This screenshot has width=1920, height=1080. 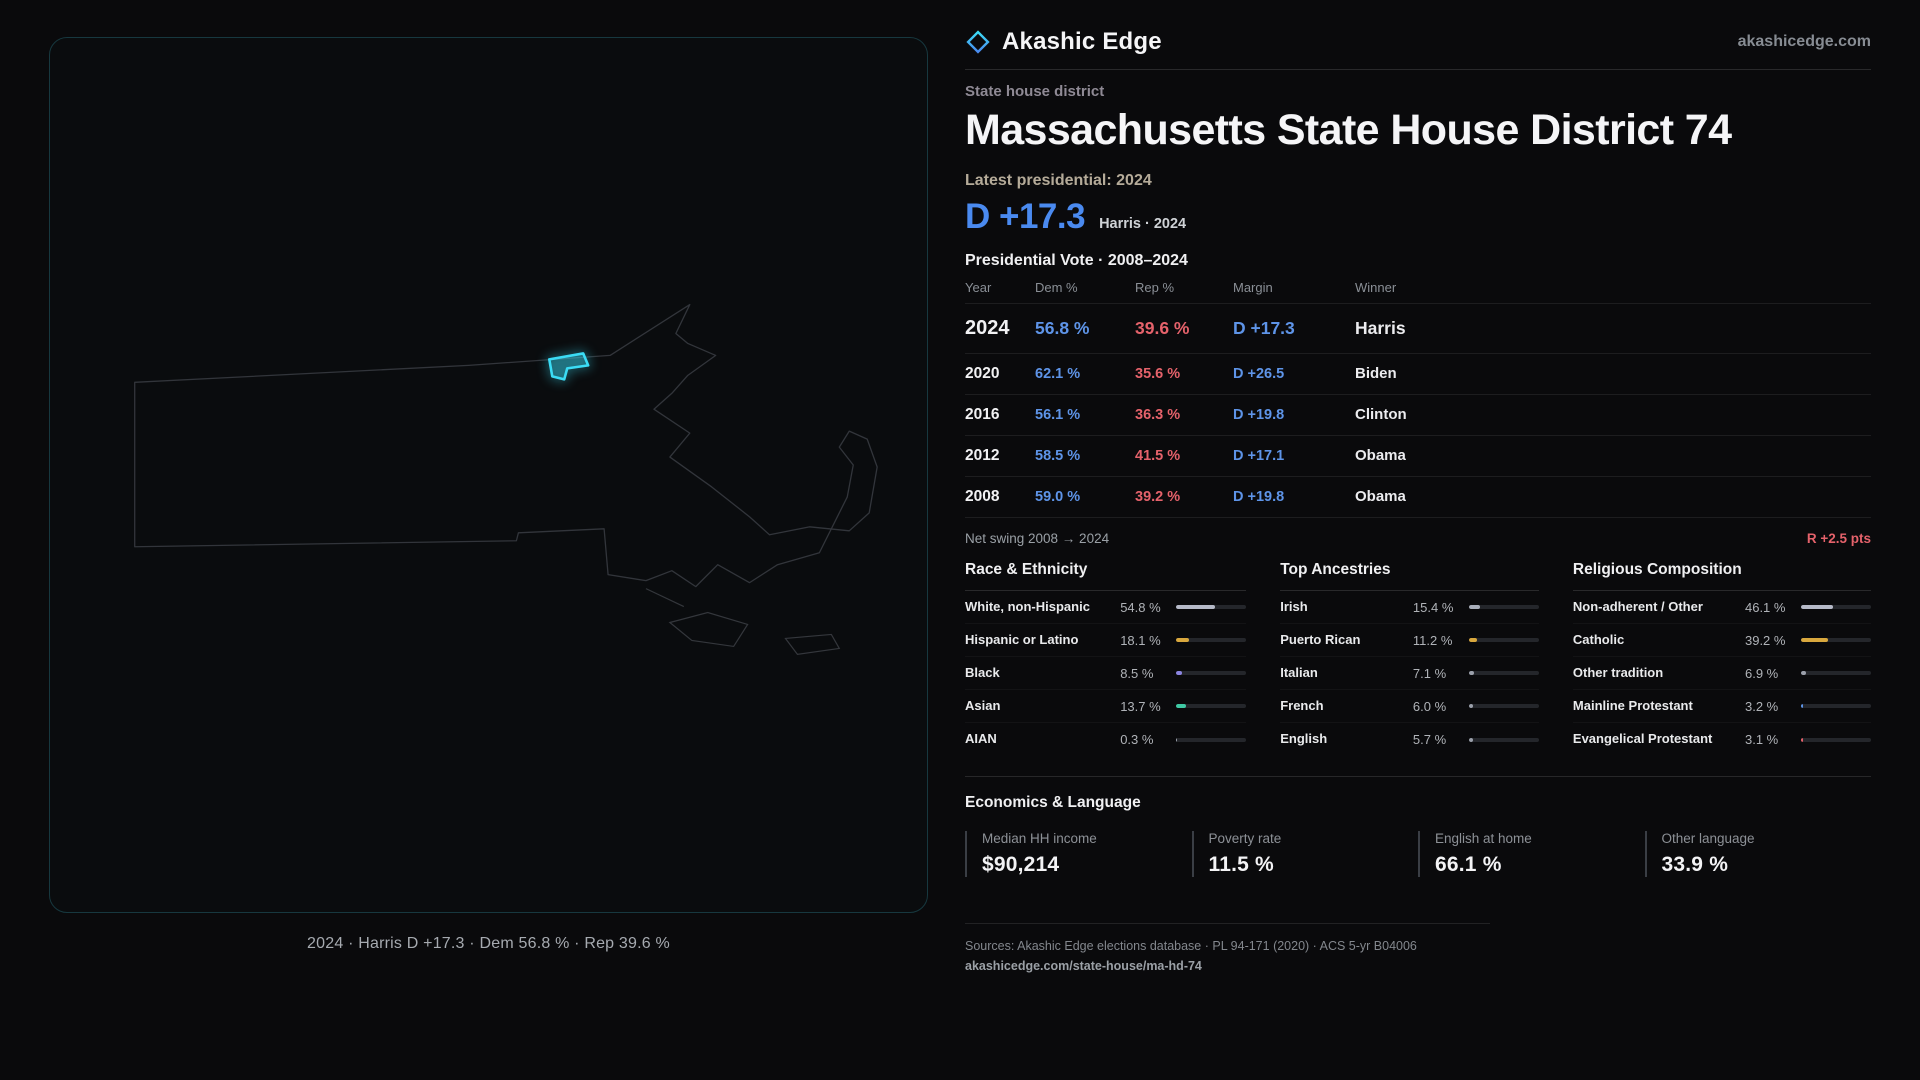 What do you see at coordinates (1053, 802) in the screenshot?
I see `economics-title: Economics & Language` at bounding box center [1053, 802].